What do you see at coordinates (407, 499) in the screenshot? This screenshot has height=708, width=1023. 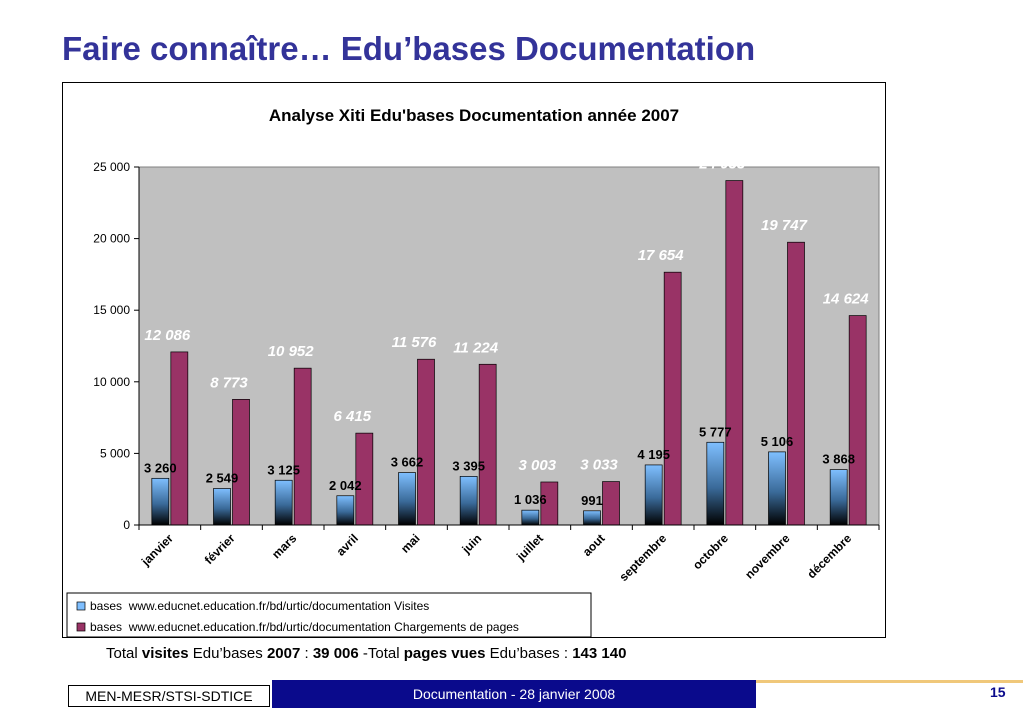 I see `bar-visites-mai` at bounding box center [407, 499].